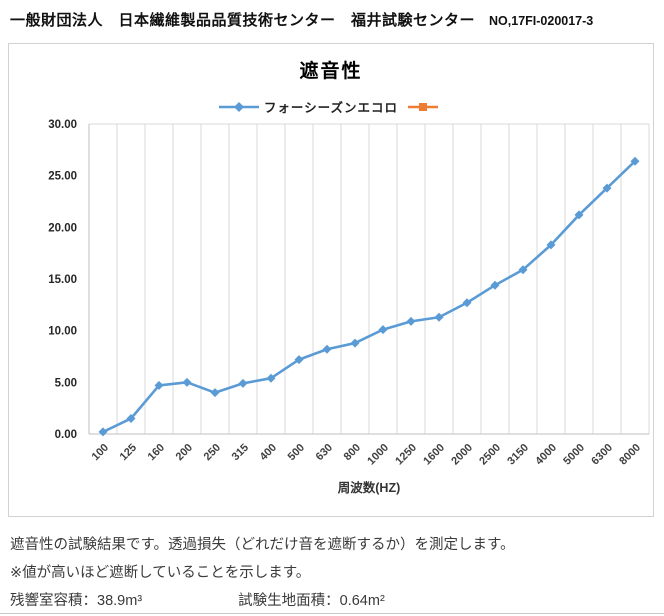  I want to click on svg-text: 250, so click(212, 452).